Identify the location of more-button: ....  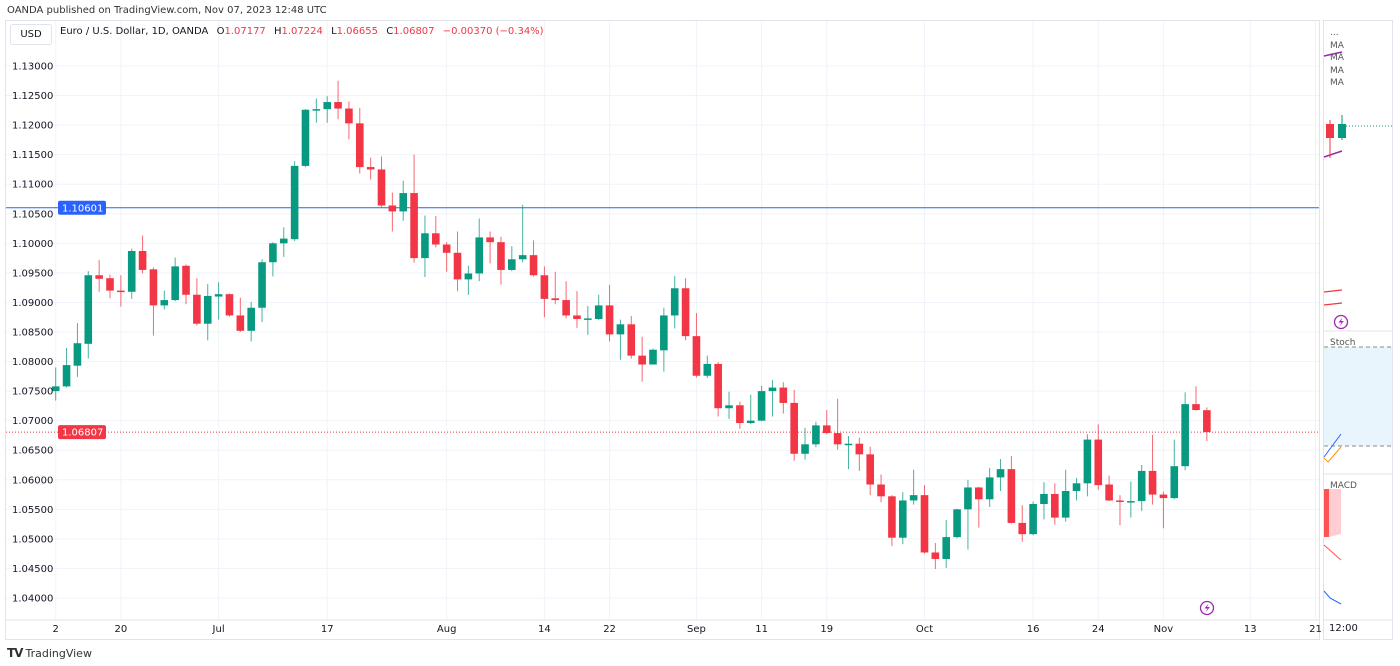
(1334, 33).